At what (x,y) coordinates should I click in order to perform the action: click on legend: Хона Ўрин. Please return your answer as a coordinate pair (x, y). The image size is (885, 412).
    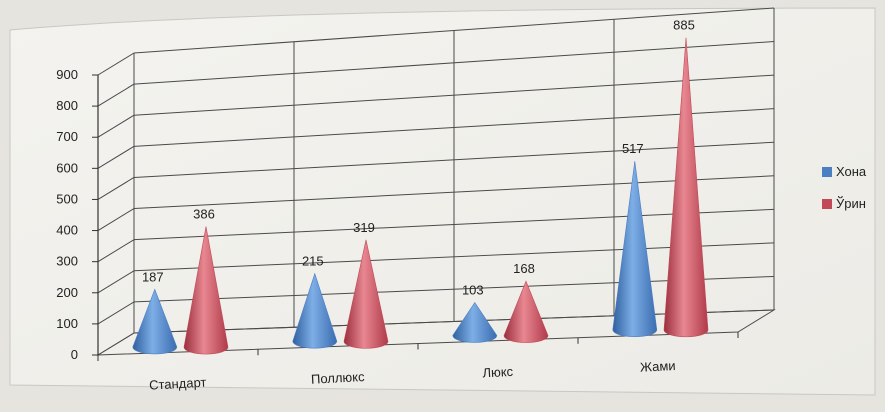
    Looking at the image, I should click on (844, 187).